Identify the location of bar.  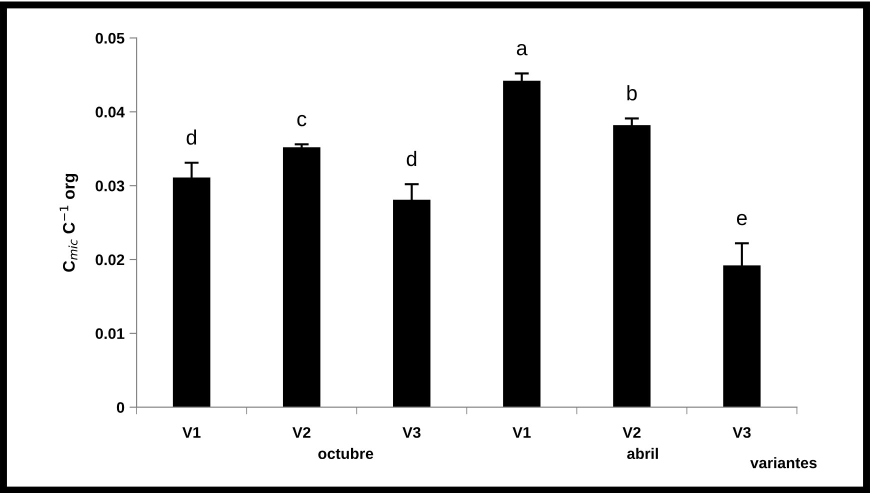
(301, 277).